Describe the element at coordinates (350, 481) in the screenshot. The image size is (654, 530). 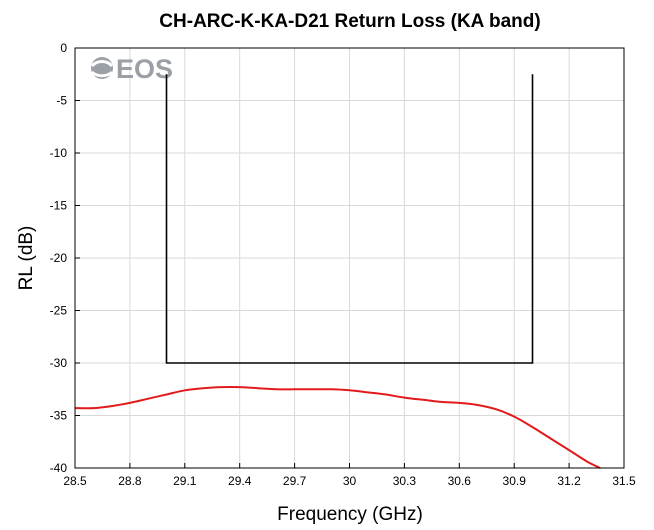
I see `x-tick-label: 30` at that location.